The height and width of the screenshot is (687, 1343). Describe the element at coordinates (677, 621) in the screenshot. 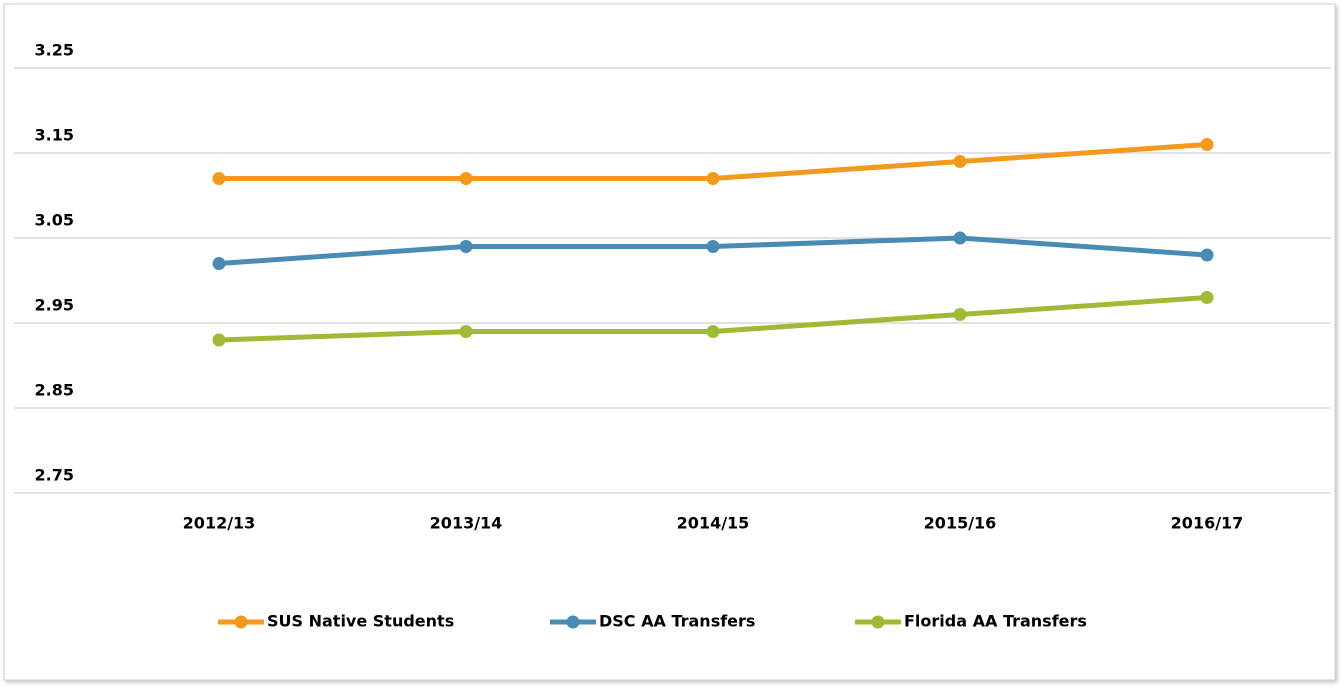

I see `legend-label: DSC AA Transfers` at that location.